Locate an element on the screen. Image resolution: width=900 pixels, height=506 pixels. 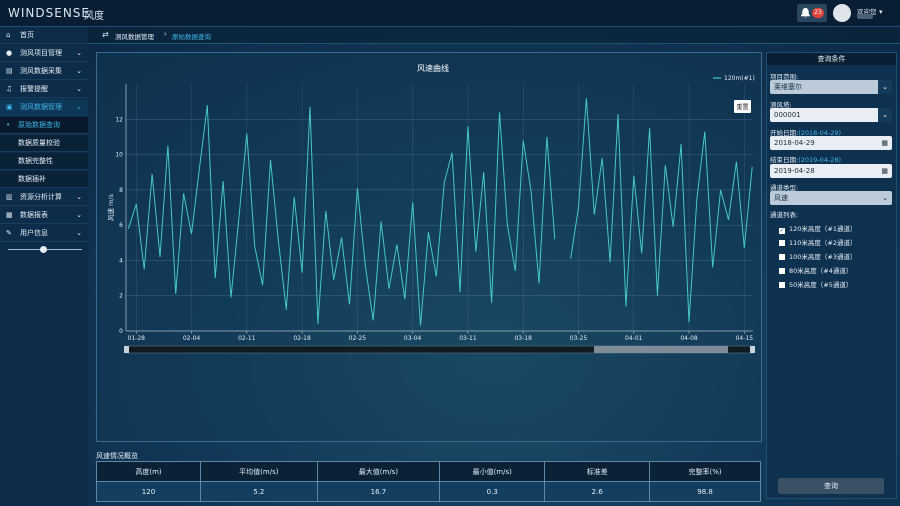
notification-button: 23 is located at coordinates (812, 13).